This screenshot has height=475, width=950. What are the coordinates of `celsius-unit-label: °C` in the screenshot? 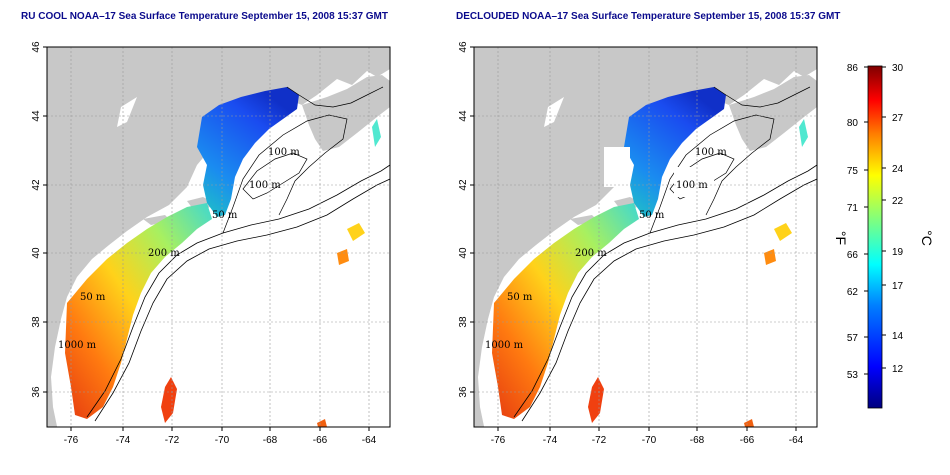 It's located at (927, 238).